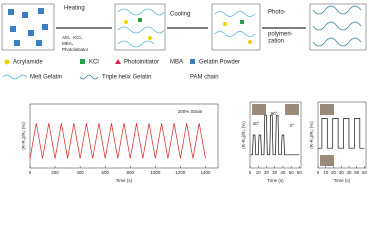  What do you see at coordinates (94, 63) in the screenshot?
I see `legend-label: KCl` at bounding box center [94, 63].